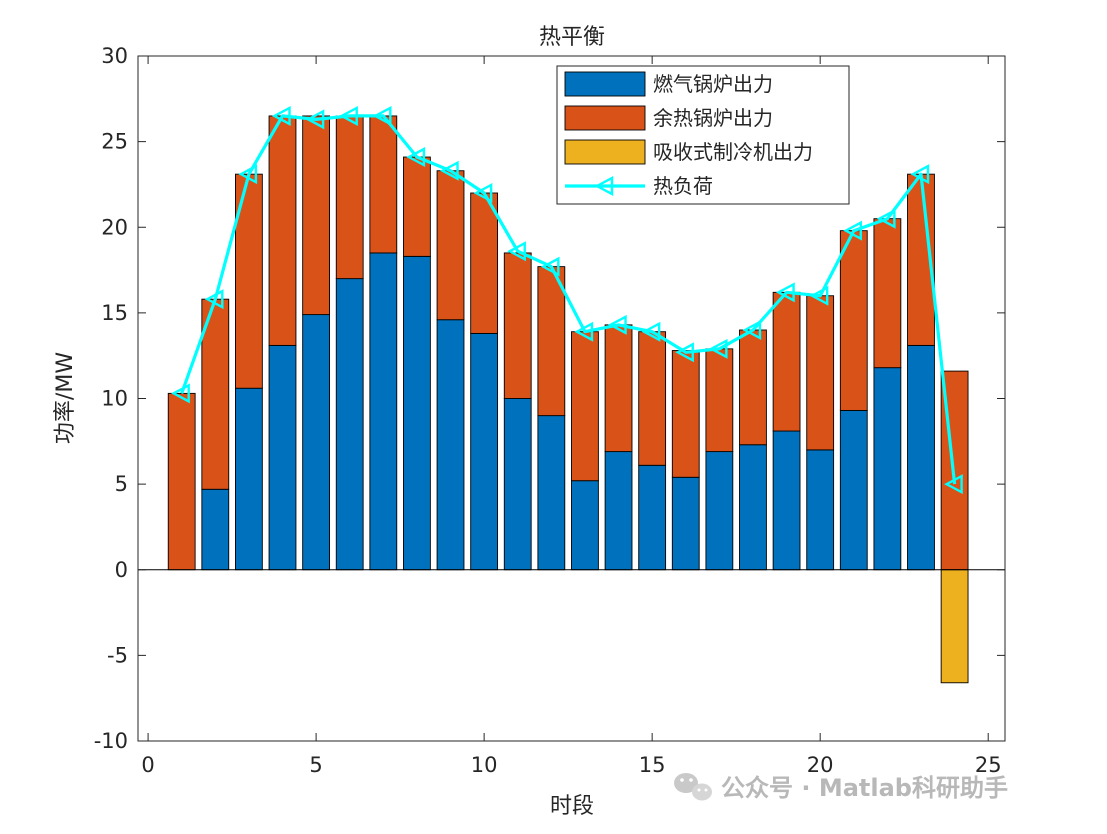  What do you see at coordinates (121, 484) in the screenshot?
I see `y-tick-label: 5` at bounding box center [121, 484].